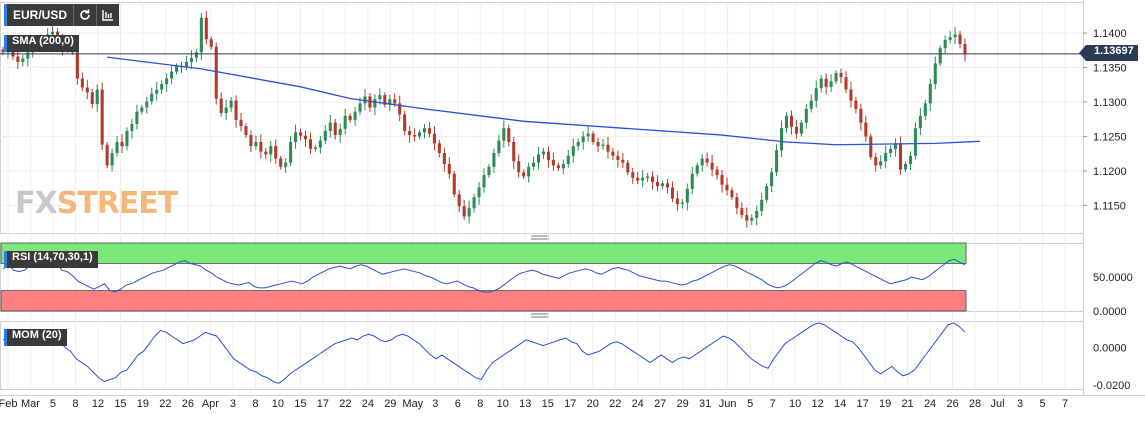 The height and width of the screenshot is (426, 1145). Describe the element at coordinates (107, 15) in the screenshot. I see `indicators-icon` at that location.